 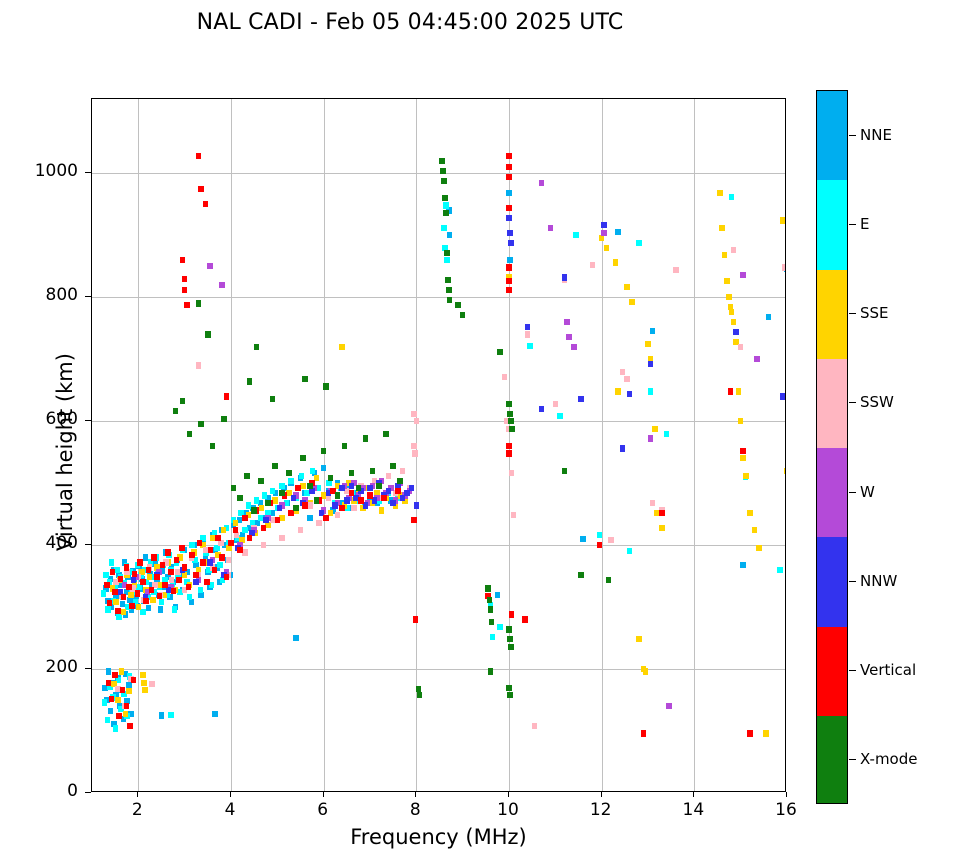 I want to click on x-tick-mark, so click(x=416, y=794).